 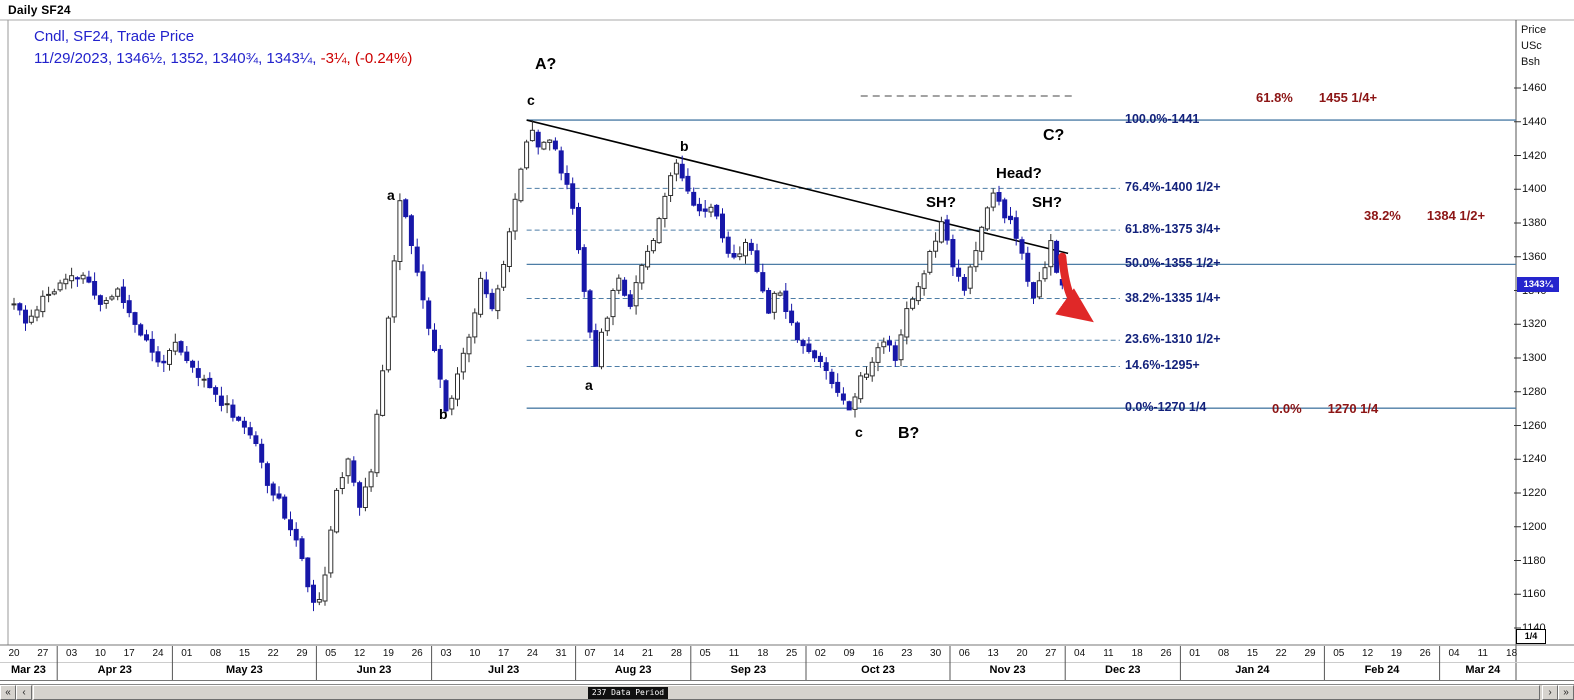 What do you see at coordinates (1566, 692) in the screenshot?
I see `scroll-far-right-button: »` at bounding box center [1566, 692].